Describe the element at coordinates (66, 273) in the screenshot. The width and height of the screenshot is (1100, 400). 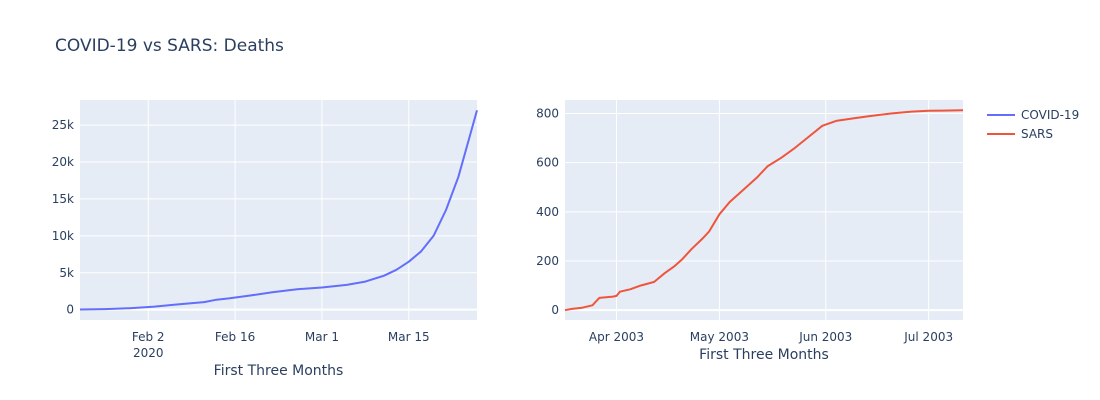
I see `y-tick-label: 5k` at that location.